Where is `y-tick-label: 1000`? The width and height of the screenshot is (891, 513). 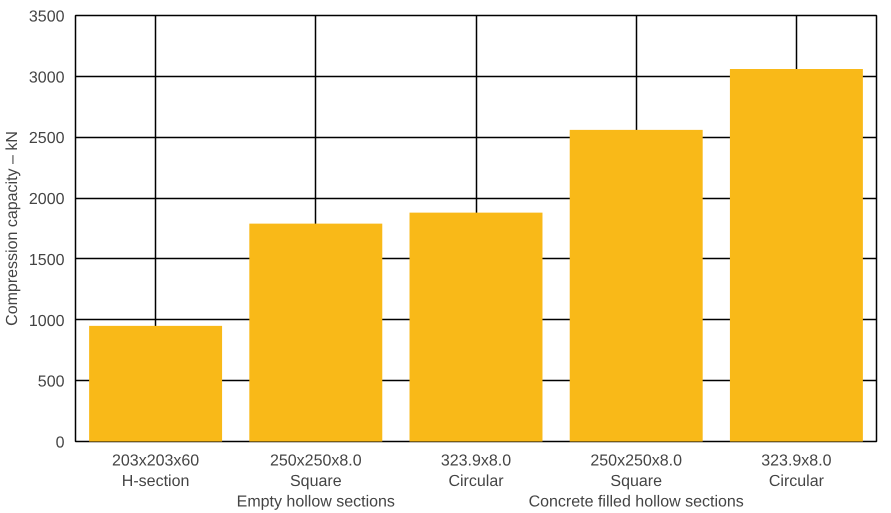 y-tick-label: 1000 is located at coordinates (46, 321).